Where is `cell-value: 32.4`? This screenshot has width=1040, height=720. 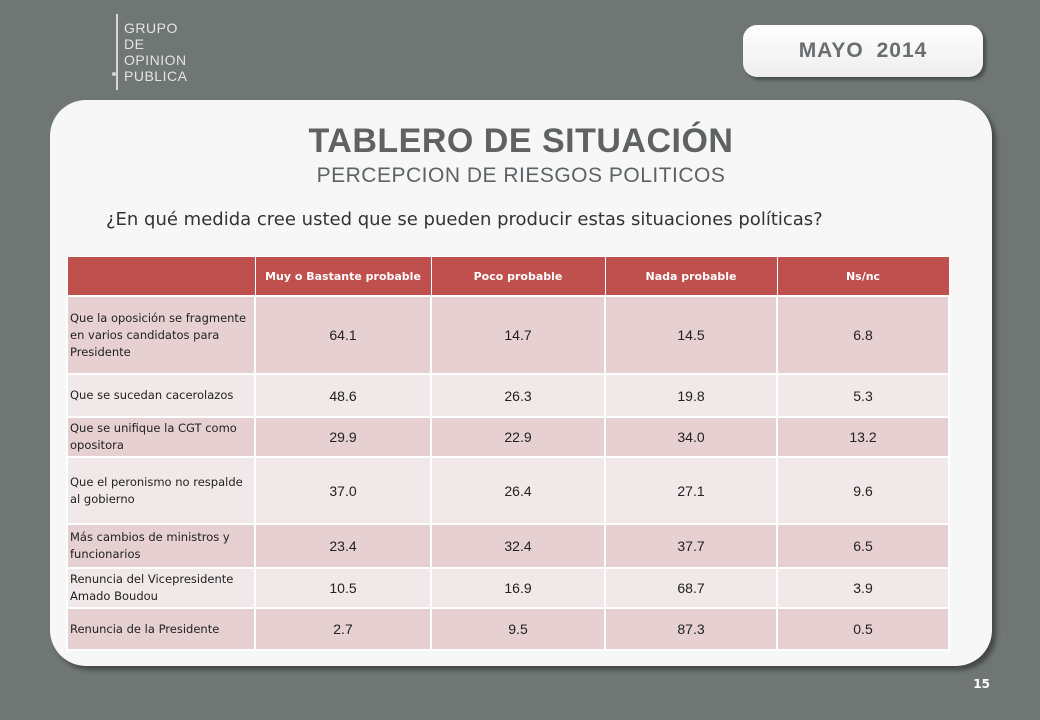 cell-value: 32.4 is located at coordinates (518, 546).